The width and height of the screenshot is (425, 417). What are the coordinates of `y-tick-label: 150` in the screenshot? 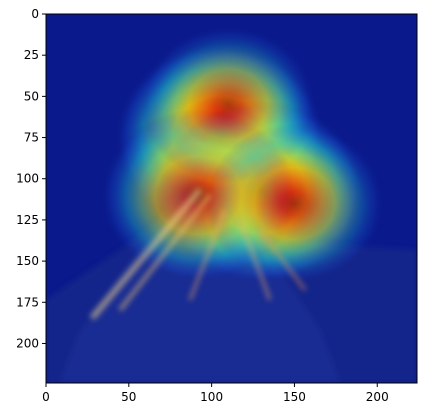 It's located at (27, 261).